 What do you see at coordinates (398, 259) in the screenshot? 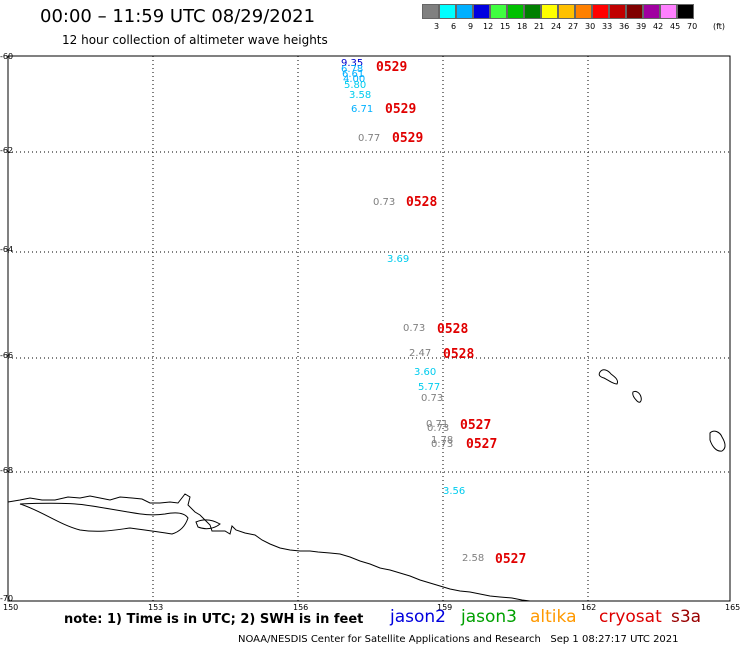
I see `wave-height-value: 3.69` at bounding box center [398, 259].